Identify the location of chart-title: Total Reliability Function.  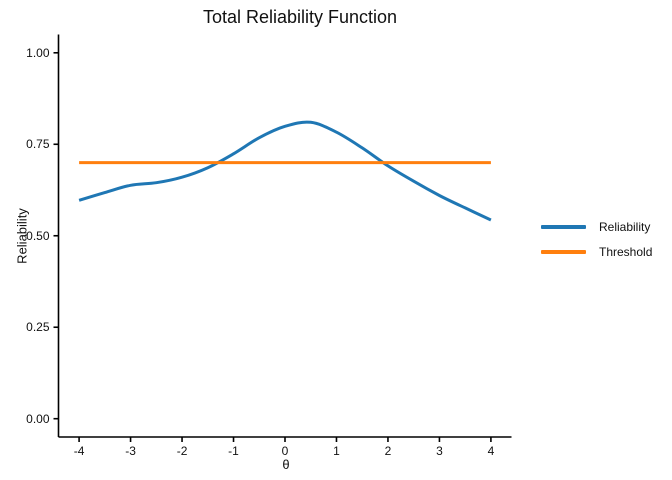
(300, 17).